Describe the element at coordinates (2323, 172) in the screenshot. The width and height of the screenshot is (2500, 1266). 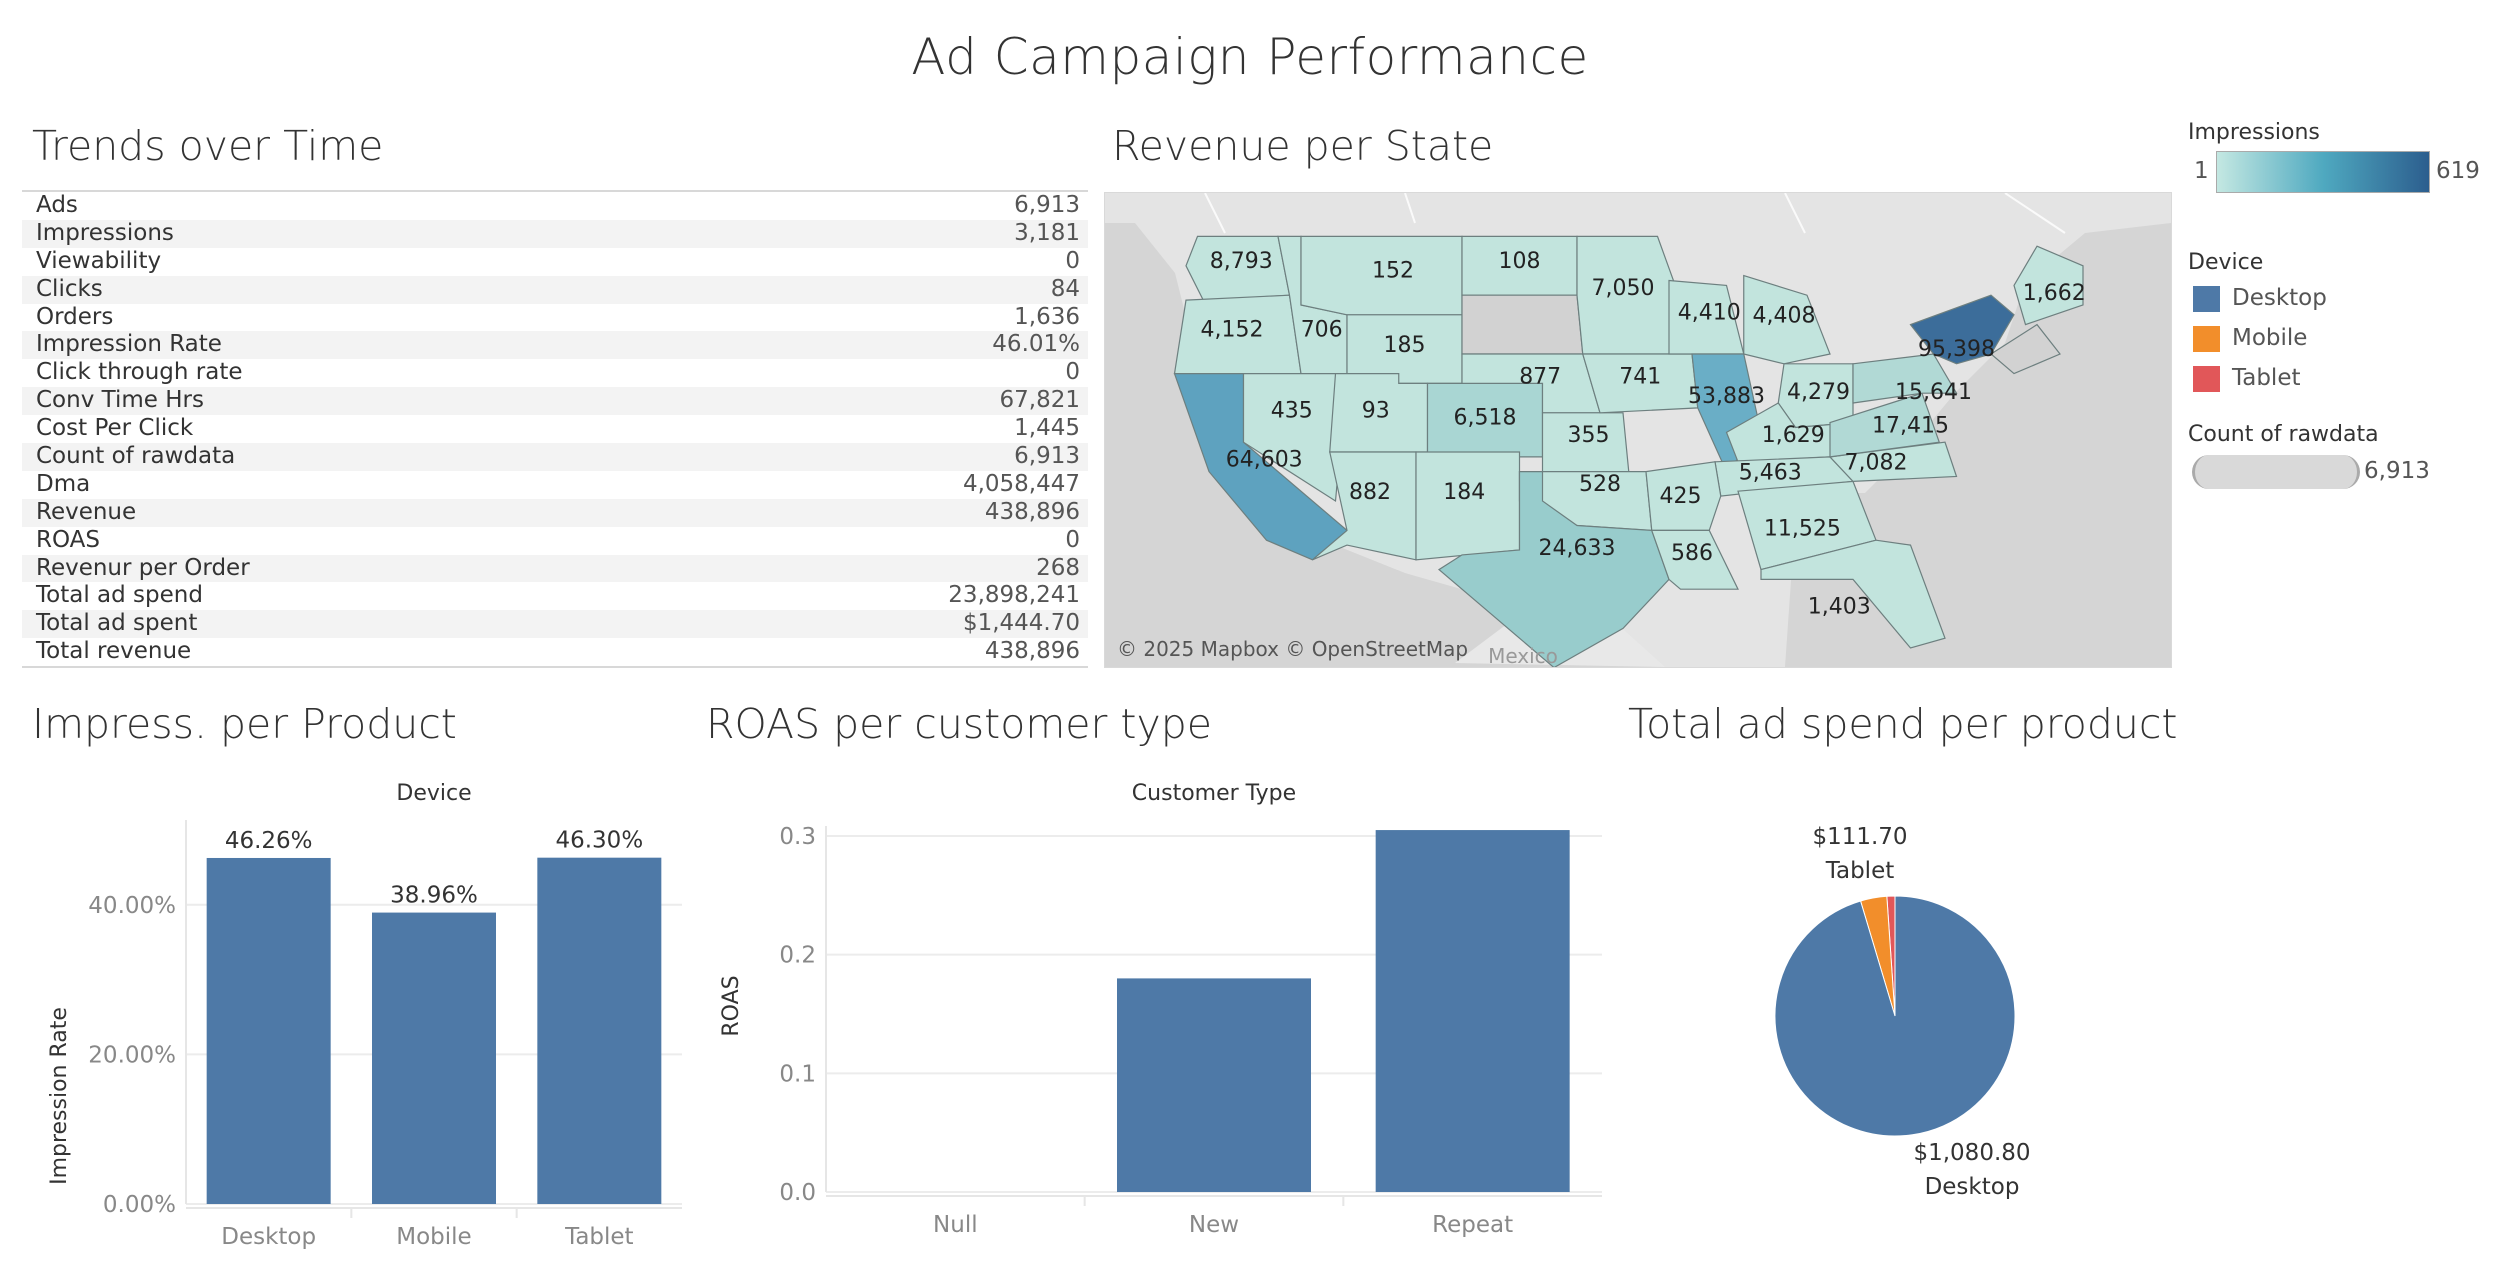
I see `impressions-gradient-bar` at that location.